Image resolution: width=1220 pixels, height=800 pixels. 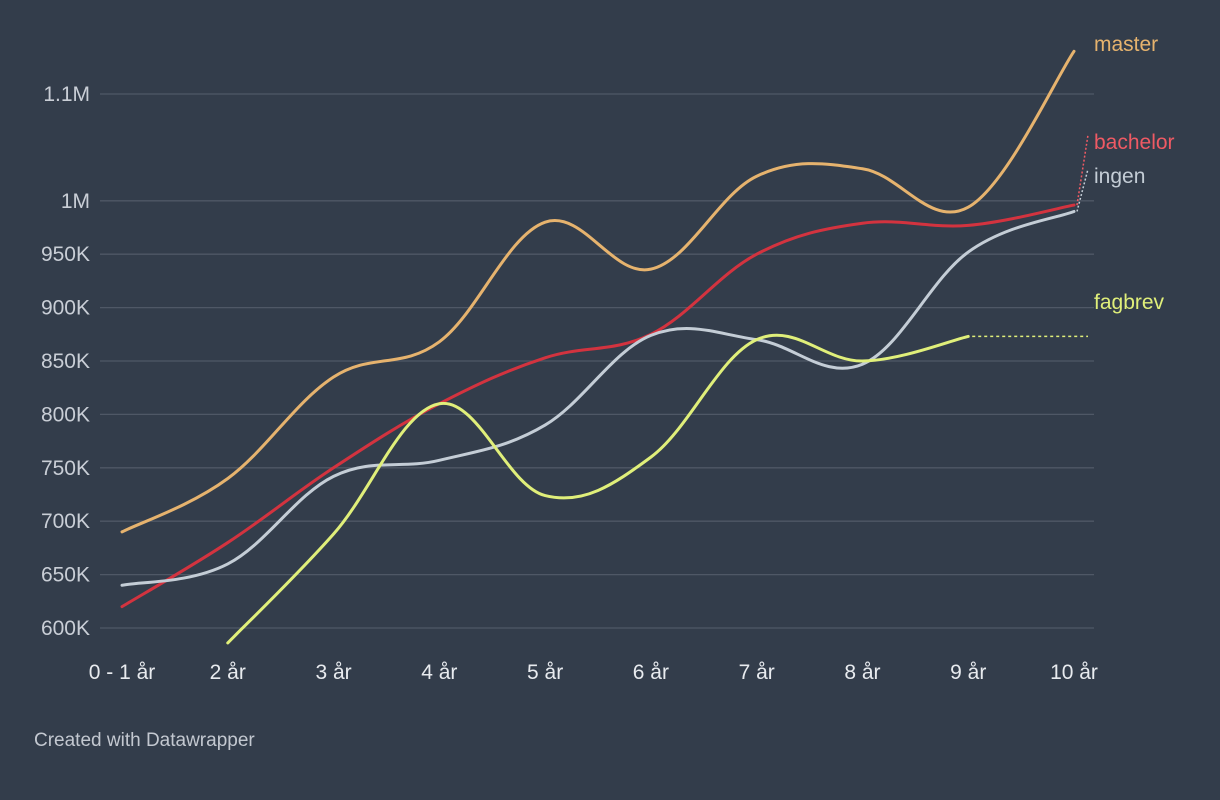 What do you see at coordinates (545, 672) in the screenshot?
I see `x-tick-label: 5 år` at bounding box center [545, 672].